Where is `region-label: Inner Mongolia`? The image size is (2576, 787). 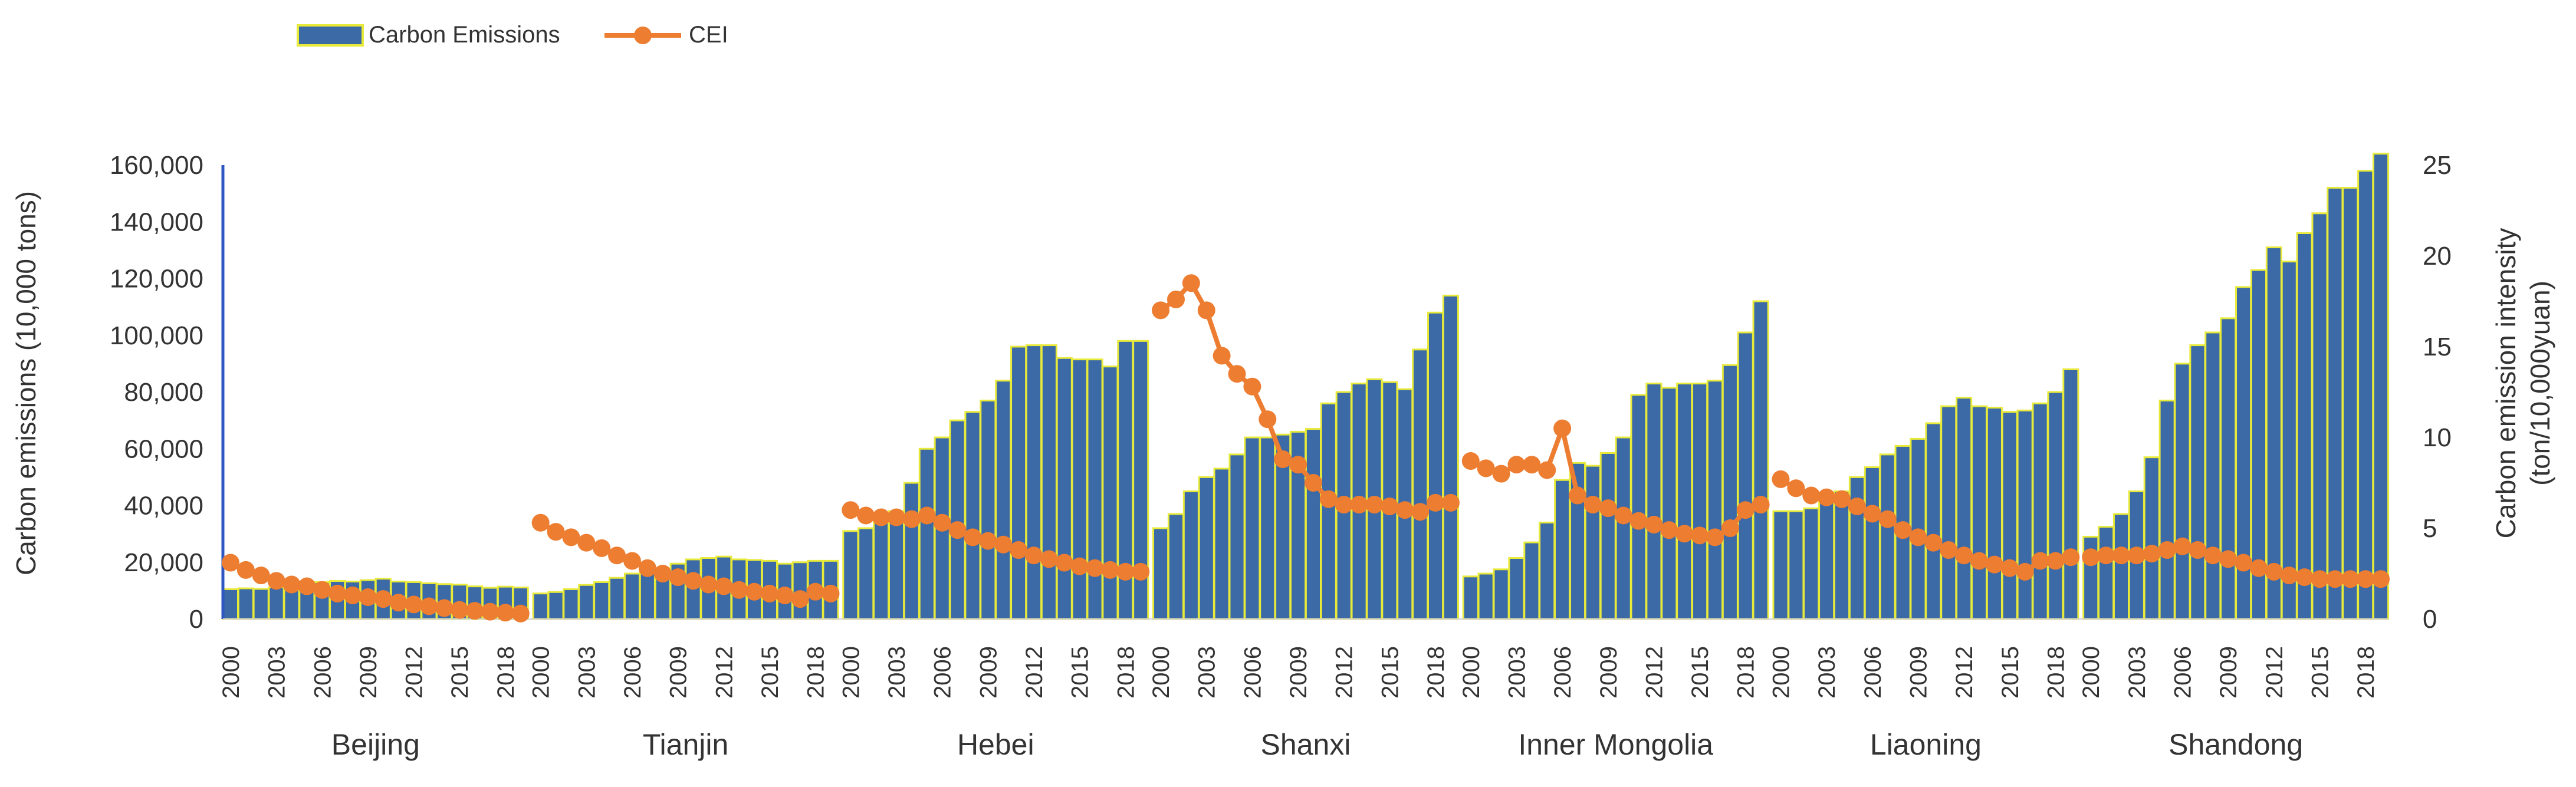 region-label: Inner Mongolia is located at coordinates (1615, 744).